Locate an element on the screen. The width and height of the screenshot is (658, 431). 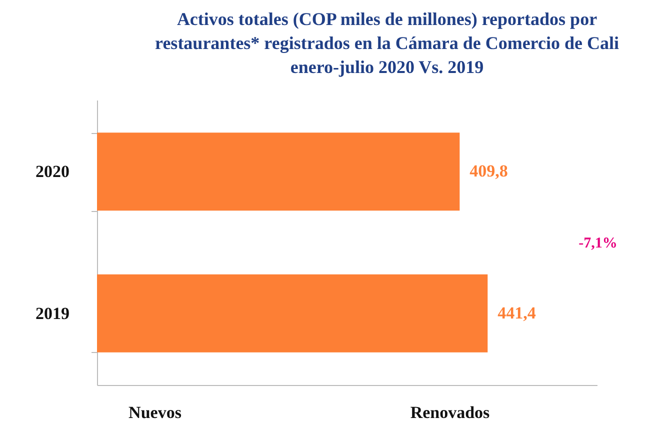
text: Nuevos is located at coordinates (155, 412).